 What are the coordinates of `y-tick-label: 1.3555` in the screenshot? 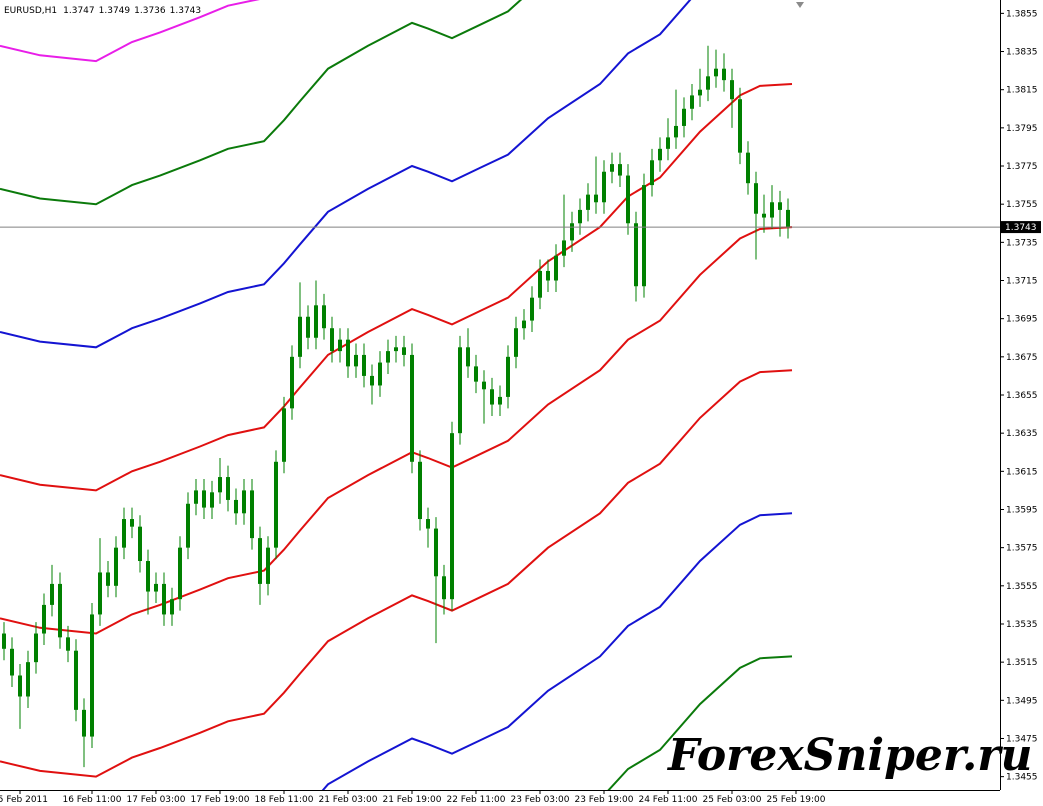 It's located at (1022, 587).